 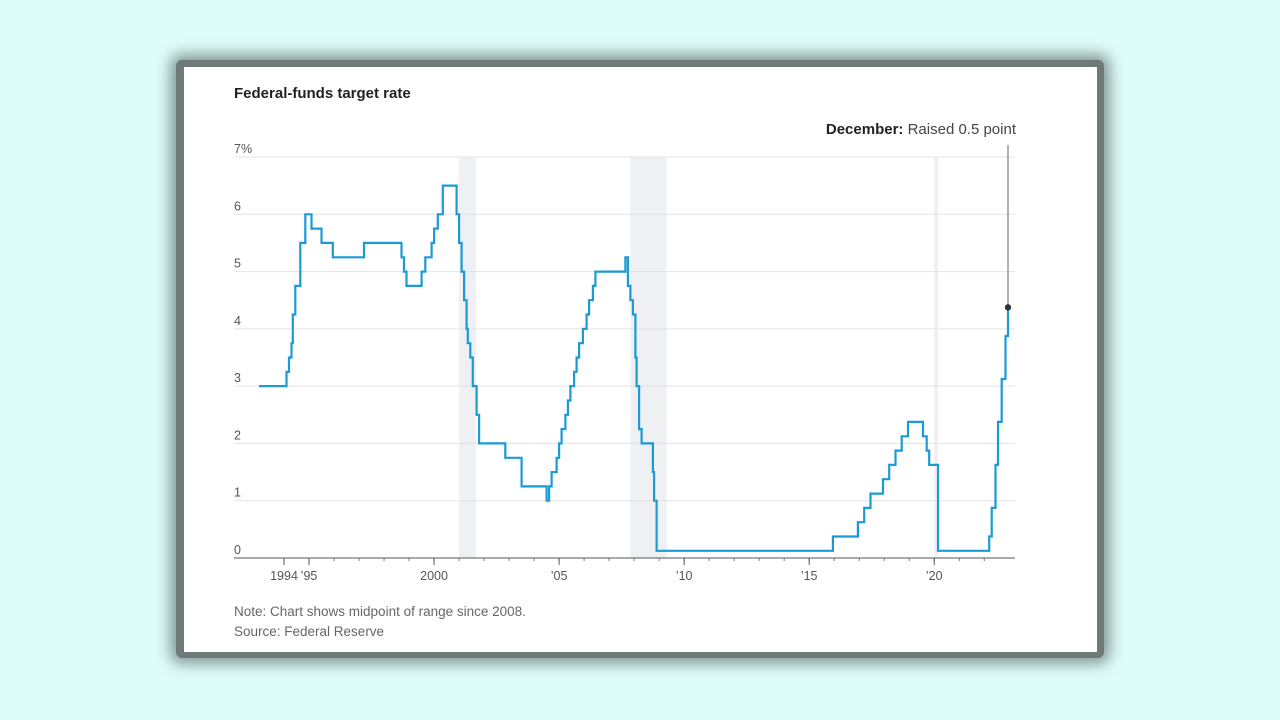 I want to click on x-tick-label-2015: ’15, so click(x=809, y=576).